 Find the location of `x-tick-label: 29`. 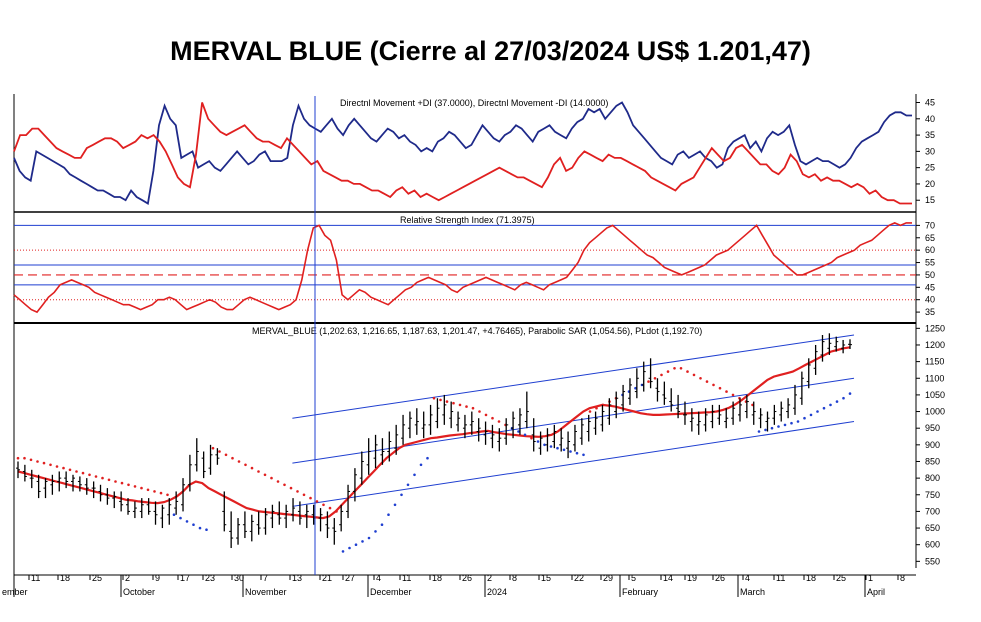

x-tick-label: 29 is located at coordinates (608, 578).